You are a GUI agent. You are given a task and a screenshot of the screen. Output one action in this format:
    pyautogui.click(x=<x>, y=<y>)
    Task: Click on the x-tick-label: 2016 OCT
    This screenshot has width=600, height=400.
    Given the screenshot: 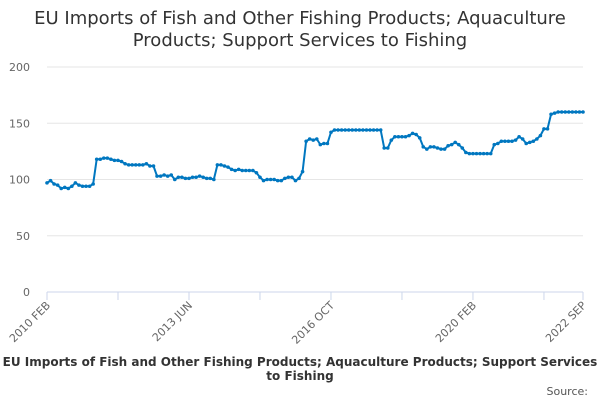 What is the action you would take?
    pyautogui.click(x=313, y=323)
    